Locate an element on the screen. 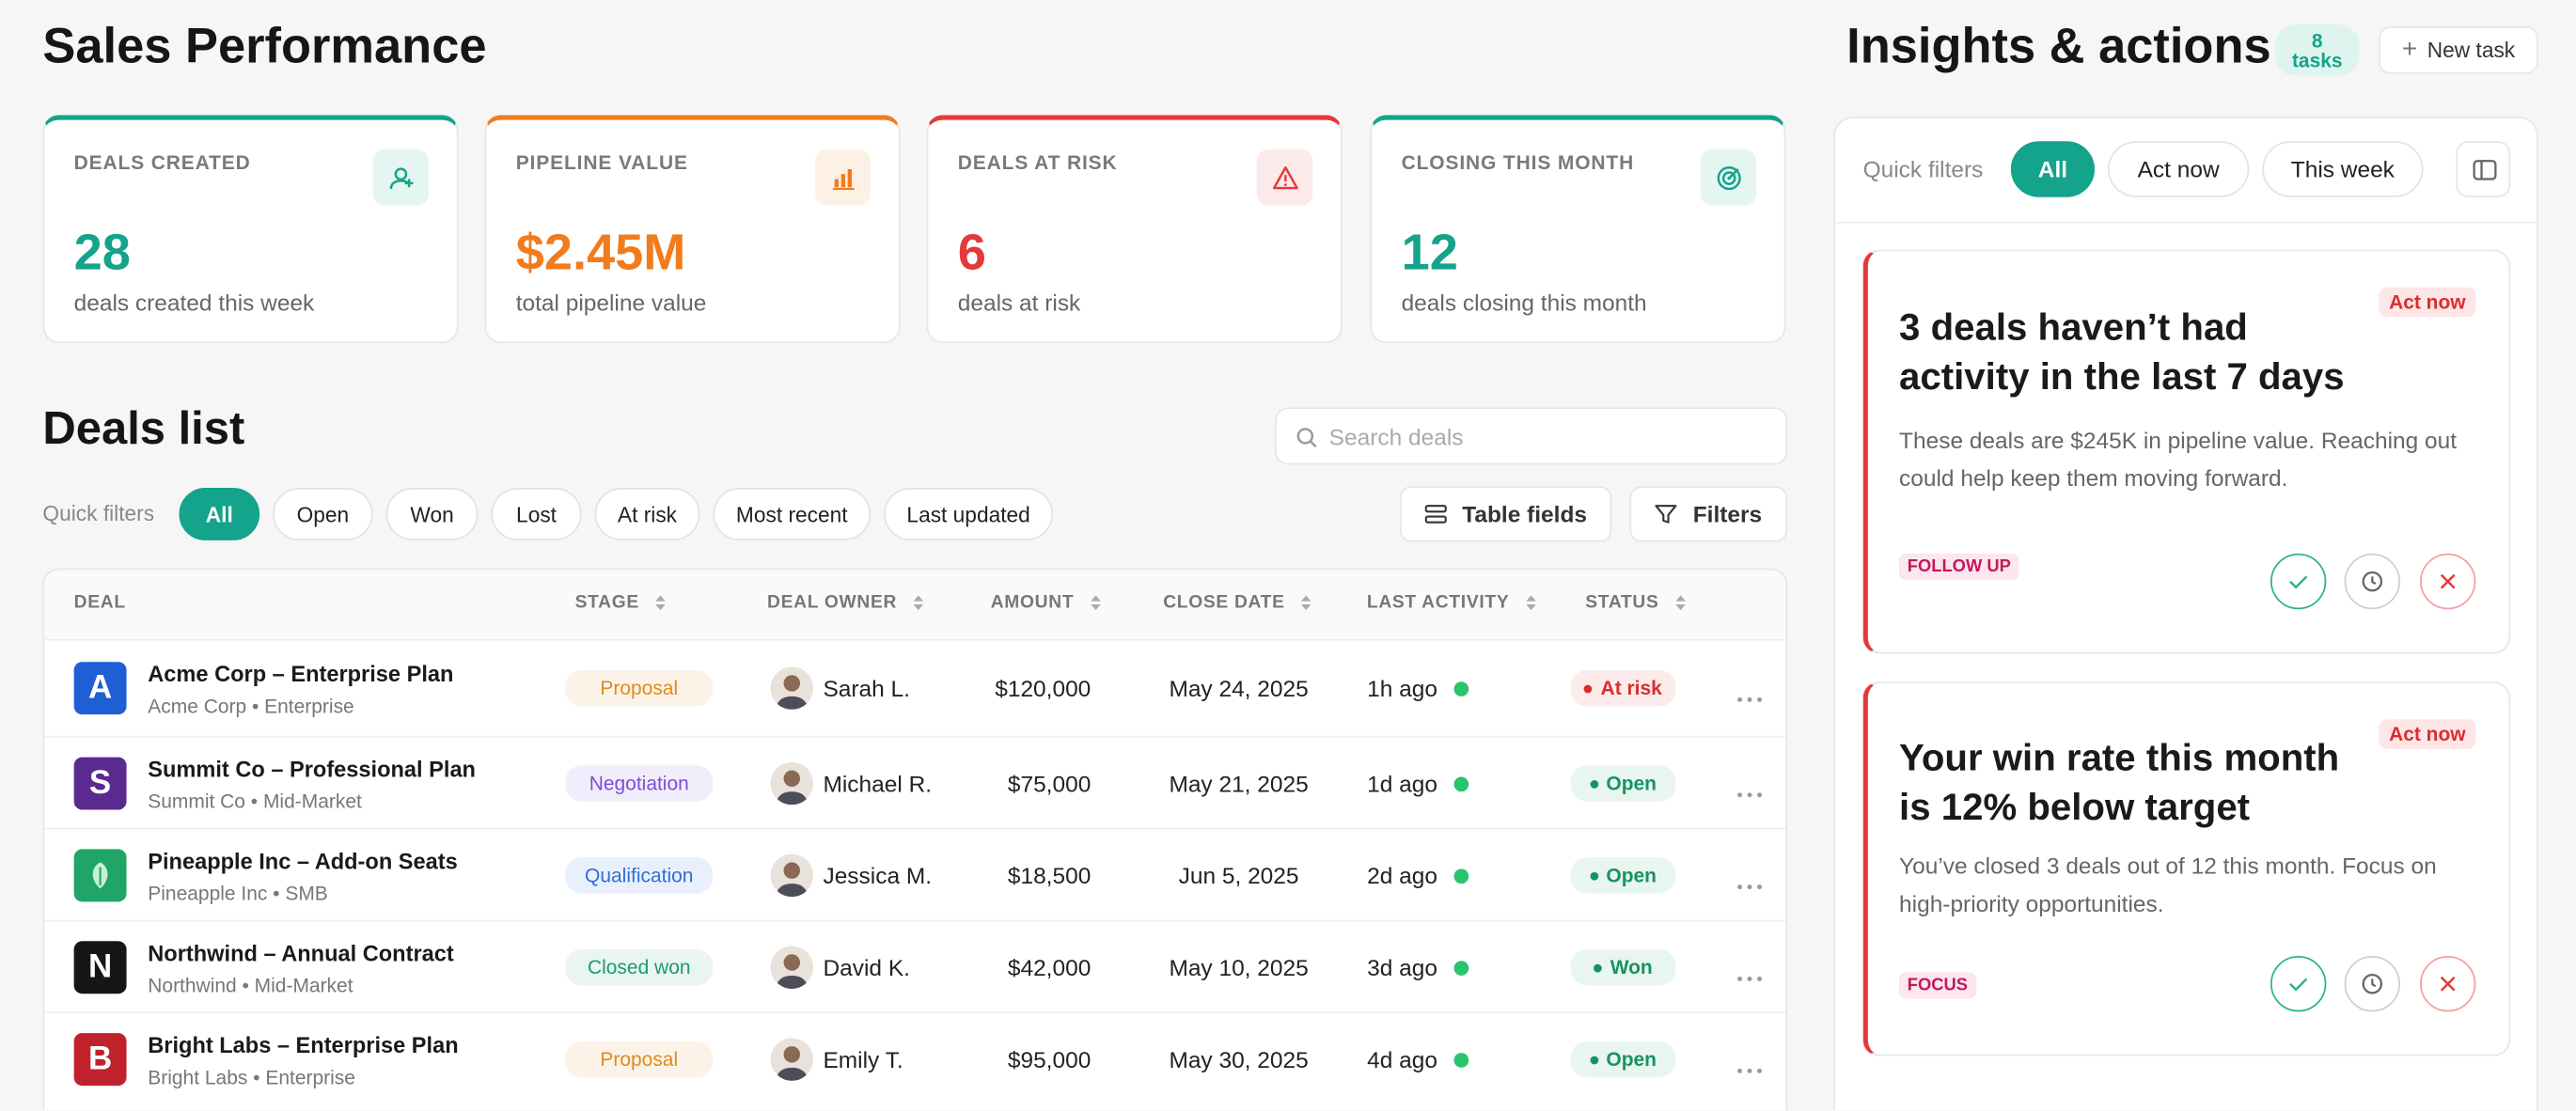  section-title: Deals list is located at coordinates (144, 428).